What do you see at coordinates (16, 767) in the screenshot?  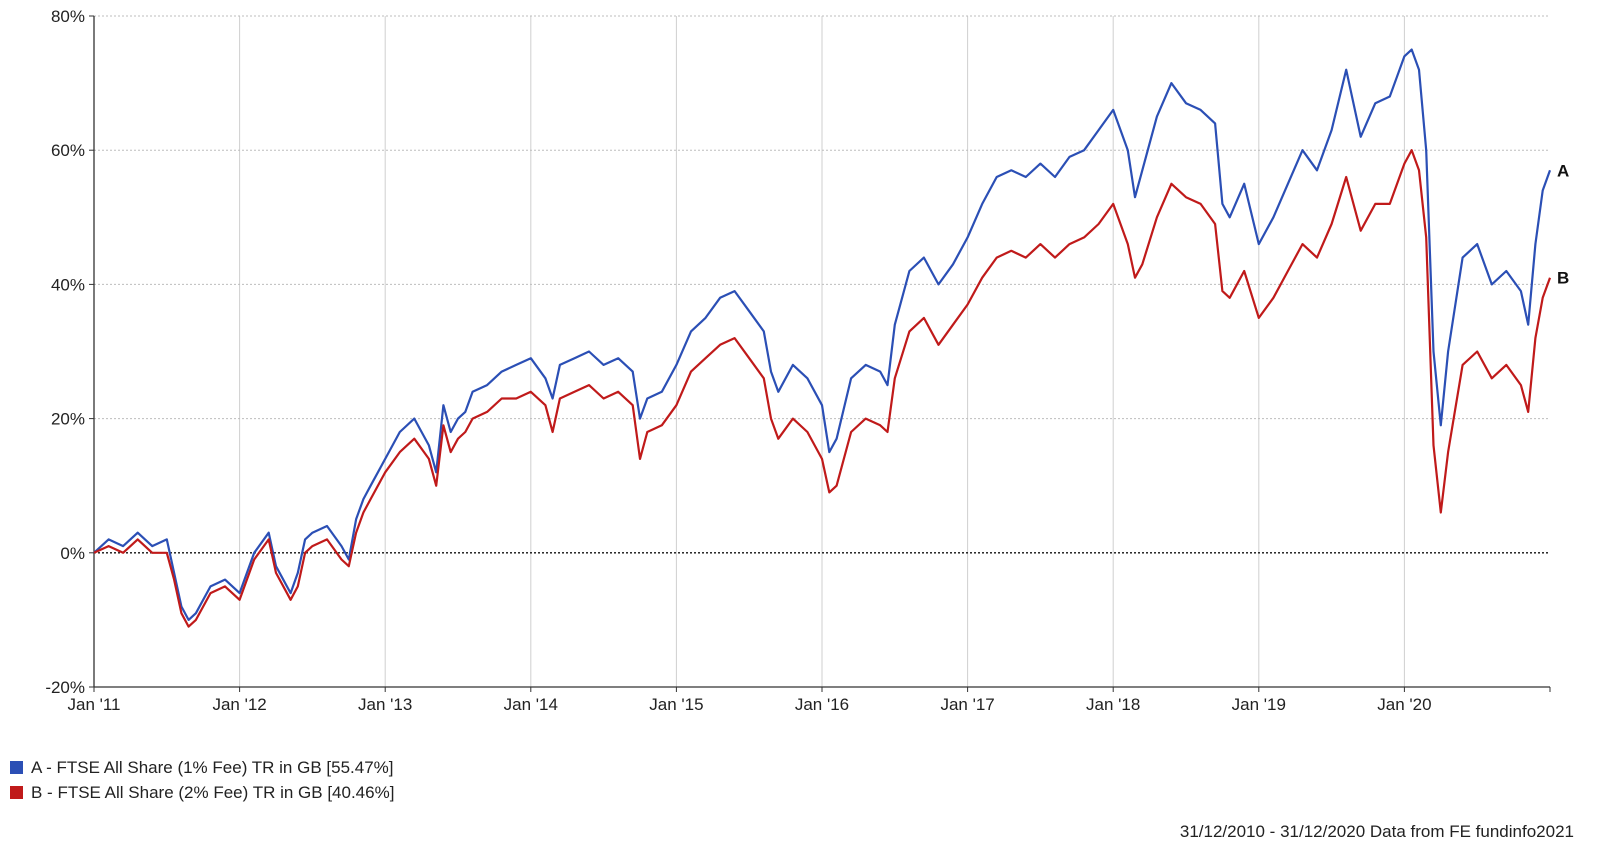 I see `legend-swatch-a` at bounding box center [16, 767].